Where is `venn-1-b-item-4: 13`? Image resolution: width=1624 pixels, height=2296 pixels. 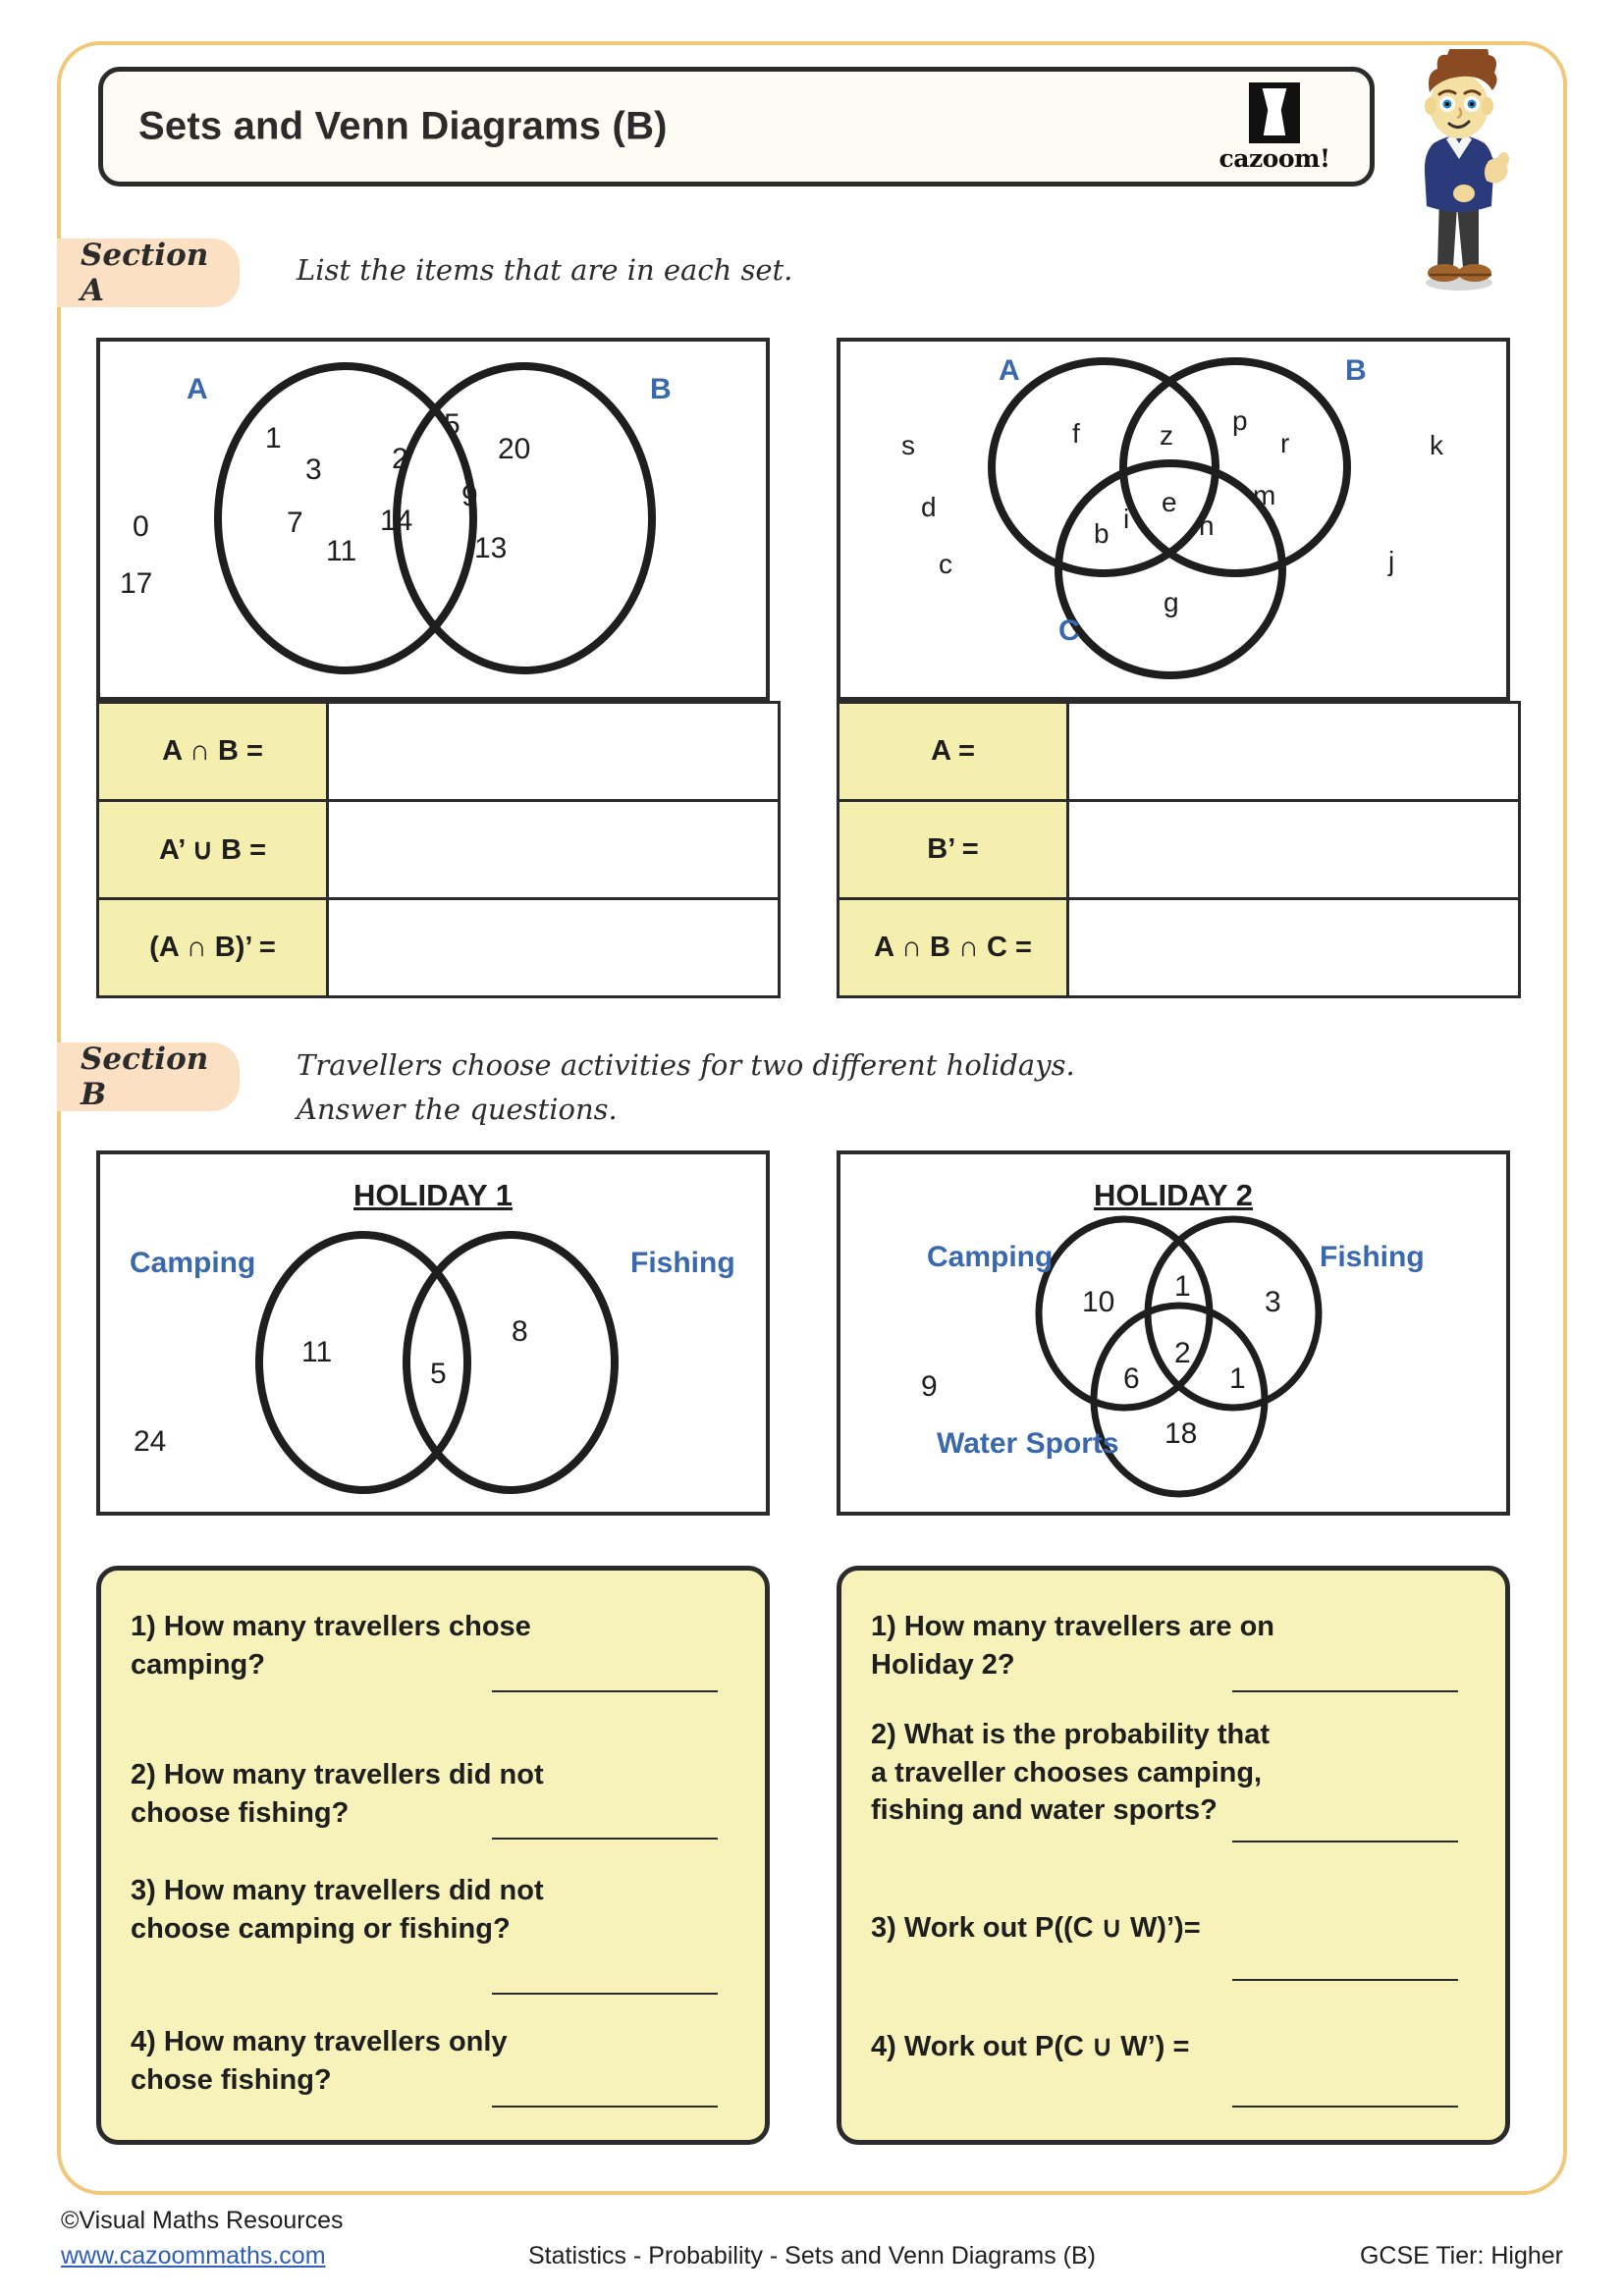 venn-1-b-item-4: 13 is located at coordinates (491, 548).